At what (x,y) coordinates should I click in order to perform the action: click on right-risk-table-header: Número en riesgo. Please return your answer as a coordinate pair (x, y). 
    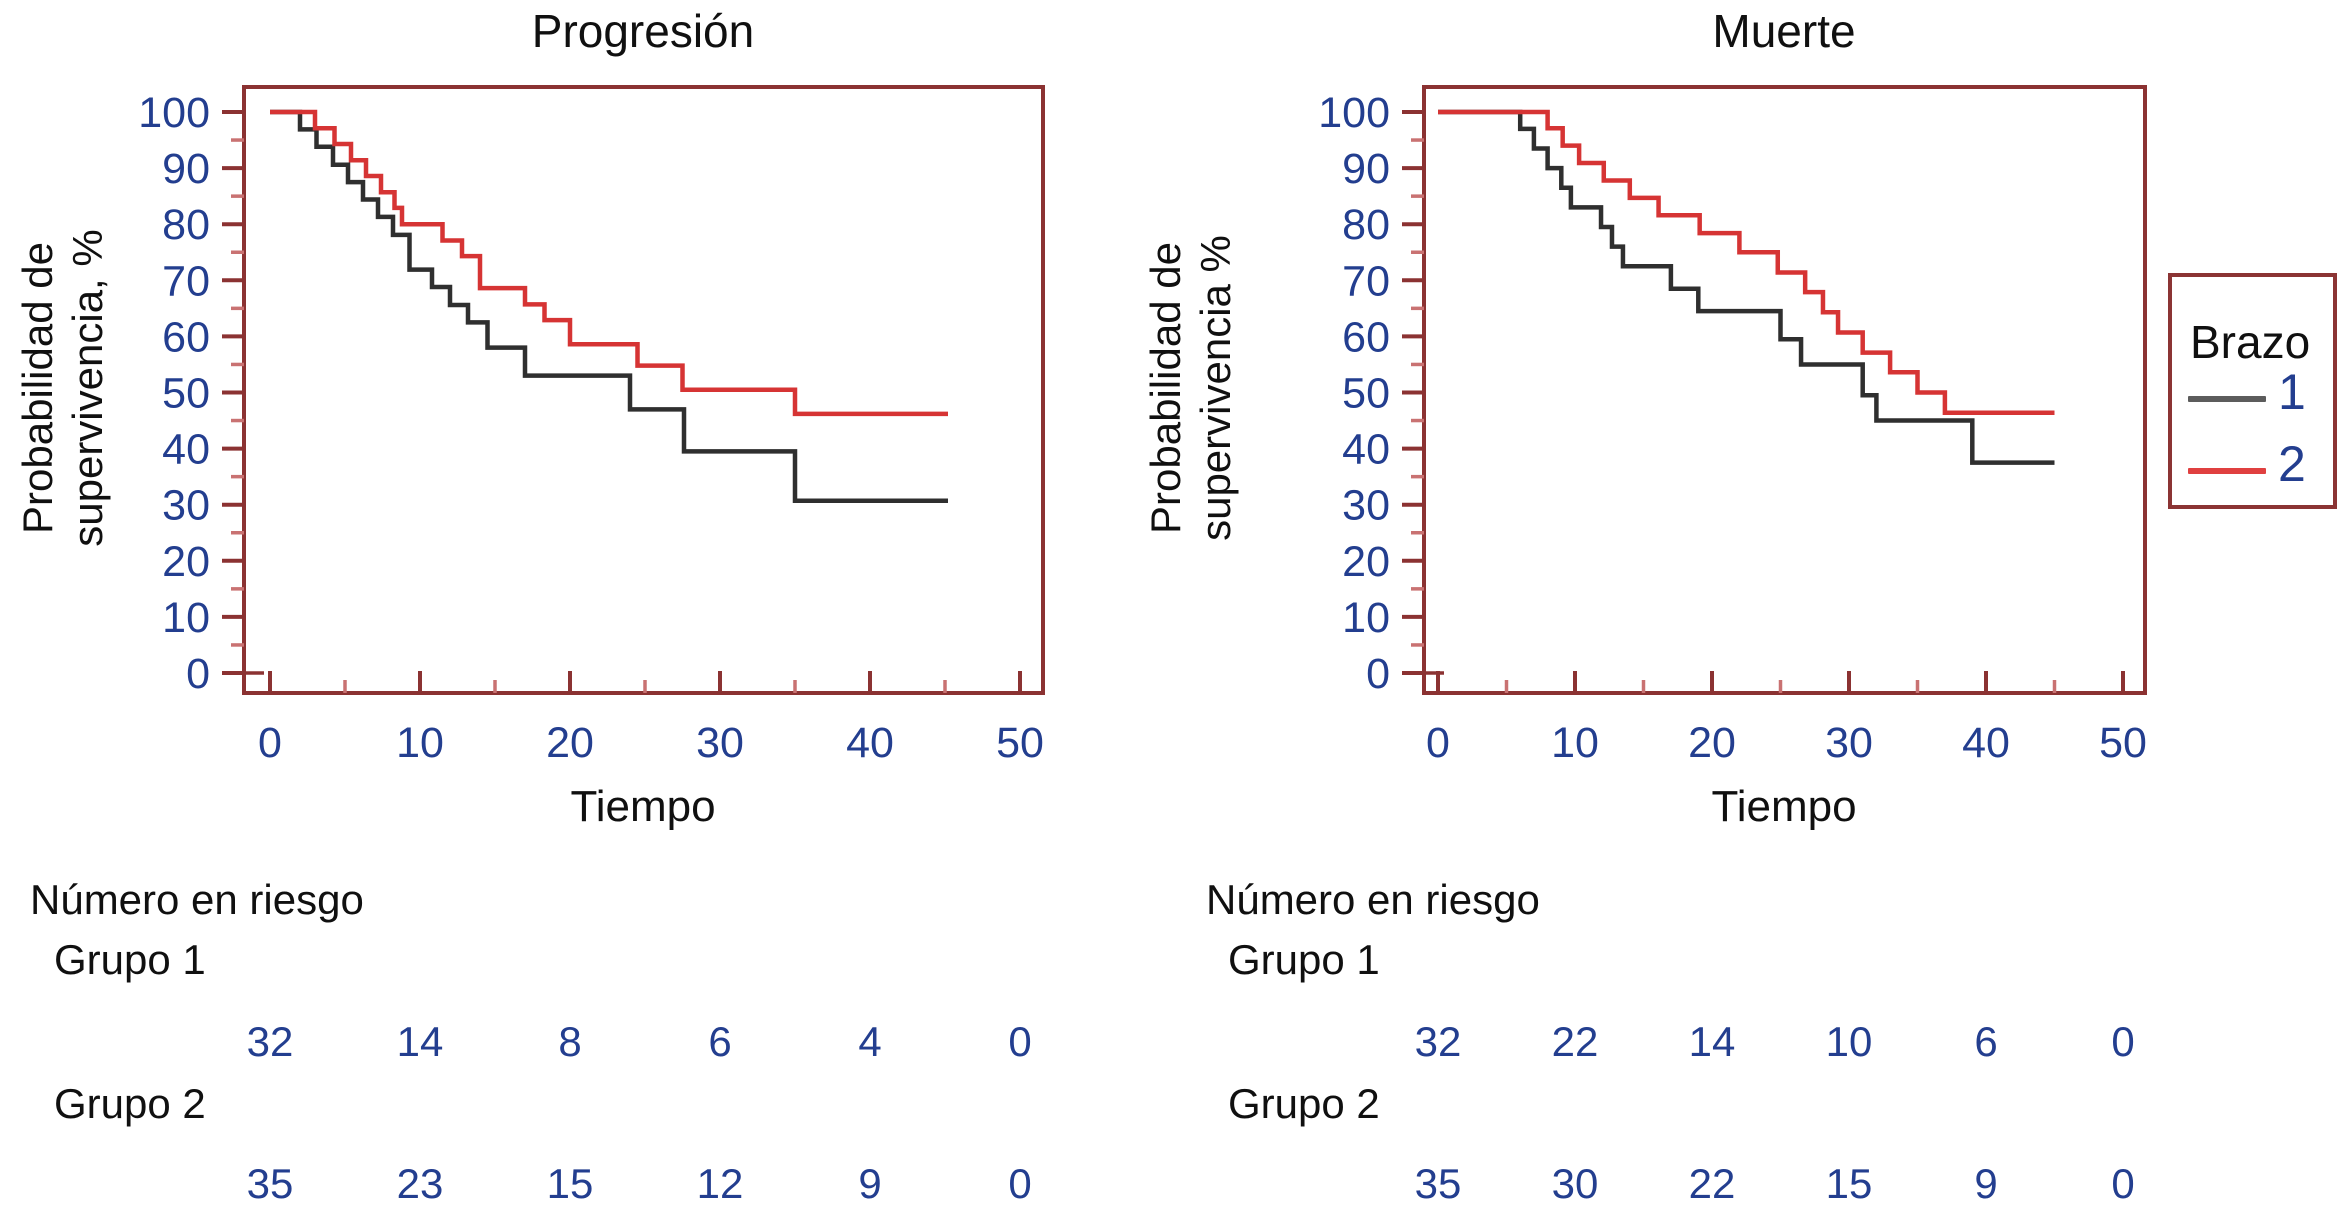
    Looking at the image, I should click on (1373, 899).